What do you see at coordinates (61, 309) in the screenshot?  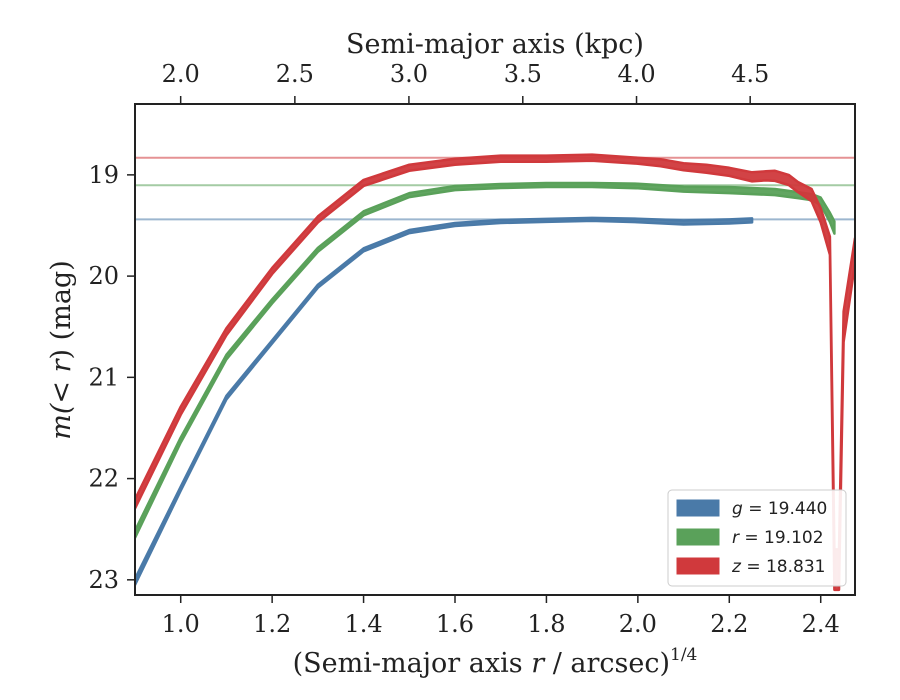 I see `y-axis-title-rest: ) (mag)` at bounding box center [61, 309].